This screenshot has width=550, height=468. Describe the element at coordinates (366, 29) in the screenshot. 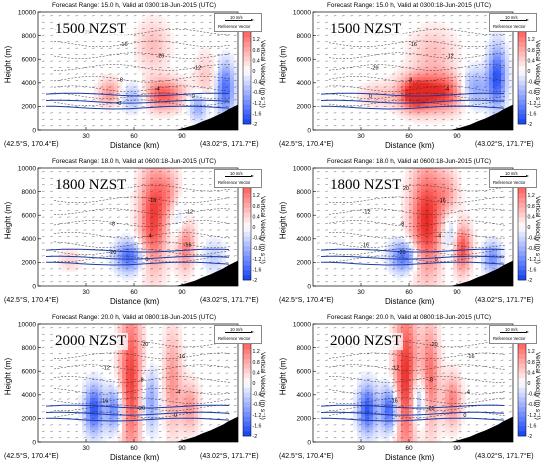

I see `time-label: 1500 NZST` at that location.